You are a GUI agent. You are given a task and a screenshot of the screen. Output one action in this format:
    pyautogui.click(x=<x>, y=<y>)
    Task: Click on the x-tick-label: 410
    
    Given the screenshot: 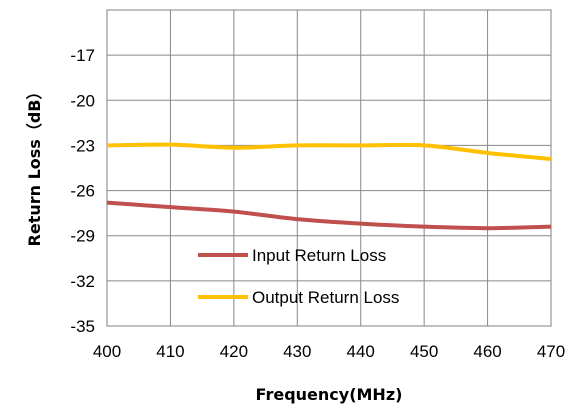 What is the action you would take?
    pyautogui.click(x=170, y=351)
    